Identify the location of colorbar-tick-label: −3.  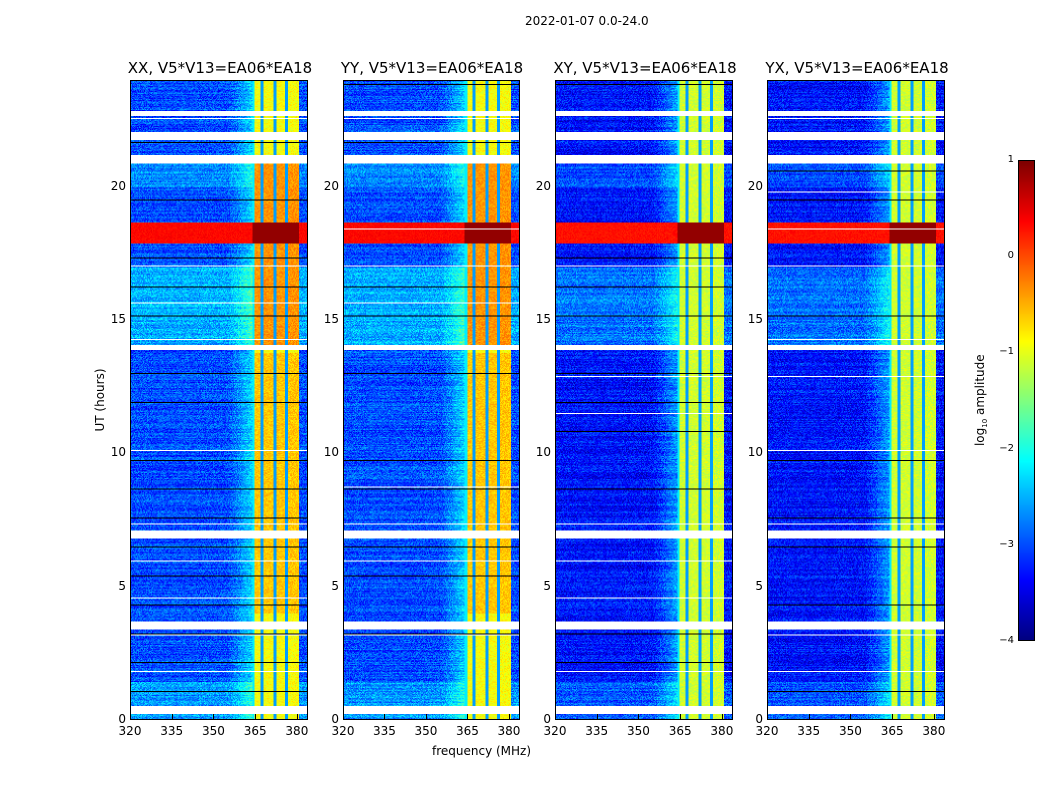
(1006, 544).